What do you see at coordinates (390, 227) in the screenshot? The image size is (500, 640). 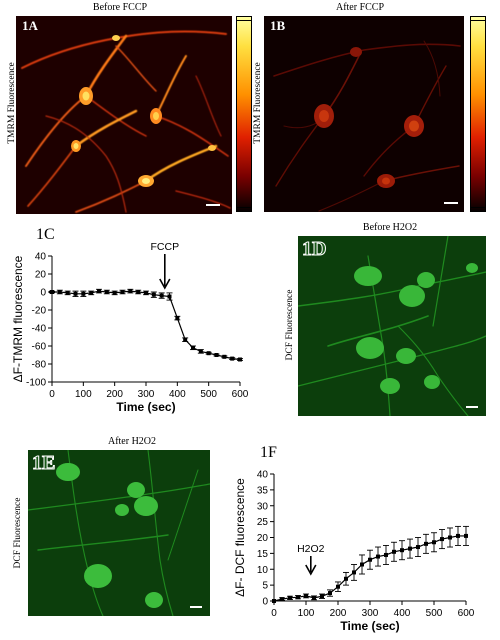 I see `panel-1d-title: Before H2O2` at bounding box center [390, 227].